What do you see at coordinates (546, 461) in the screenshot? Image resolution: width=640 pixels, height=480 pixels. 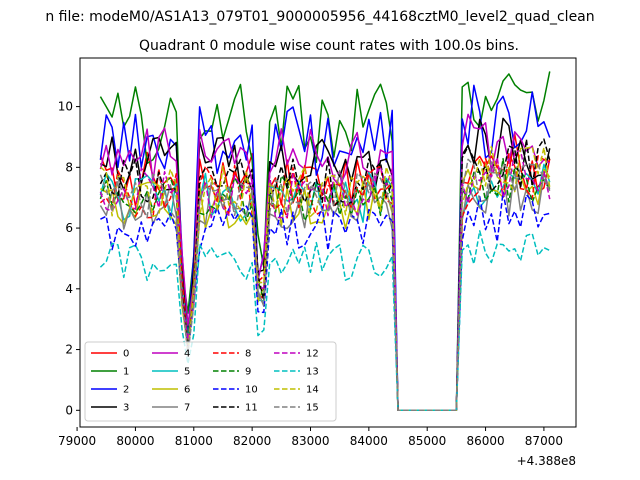 I see `x-axis-offset-label: +4.388e8` at bounding box center [546, 461].